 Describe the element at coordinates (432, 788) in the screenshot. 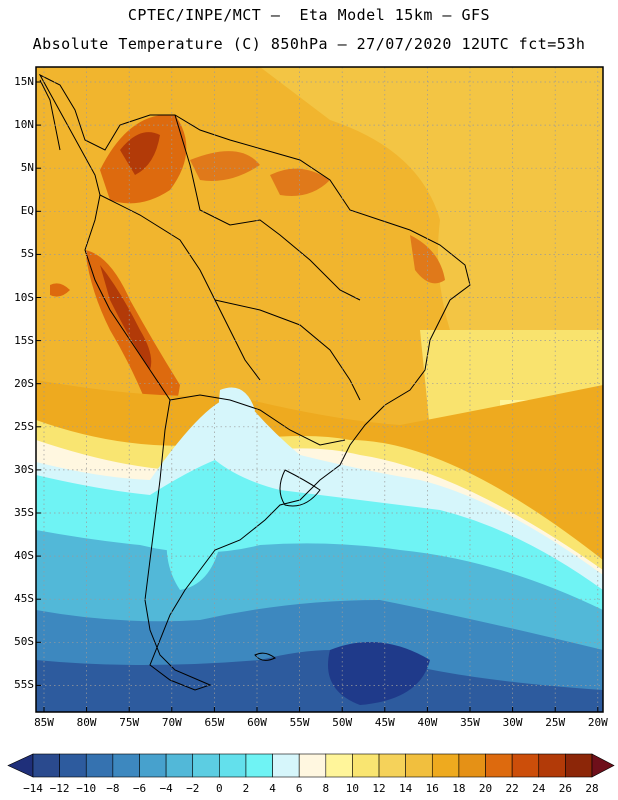

I see `colorbar-label: 16` at that location.